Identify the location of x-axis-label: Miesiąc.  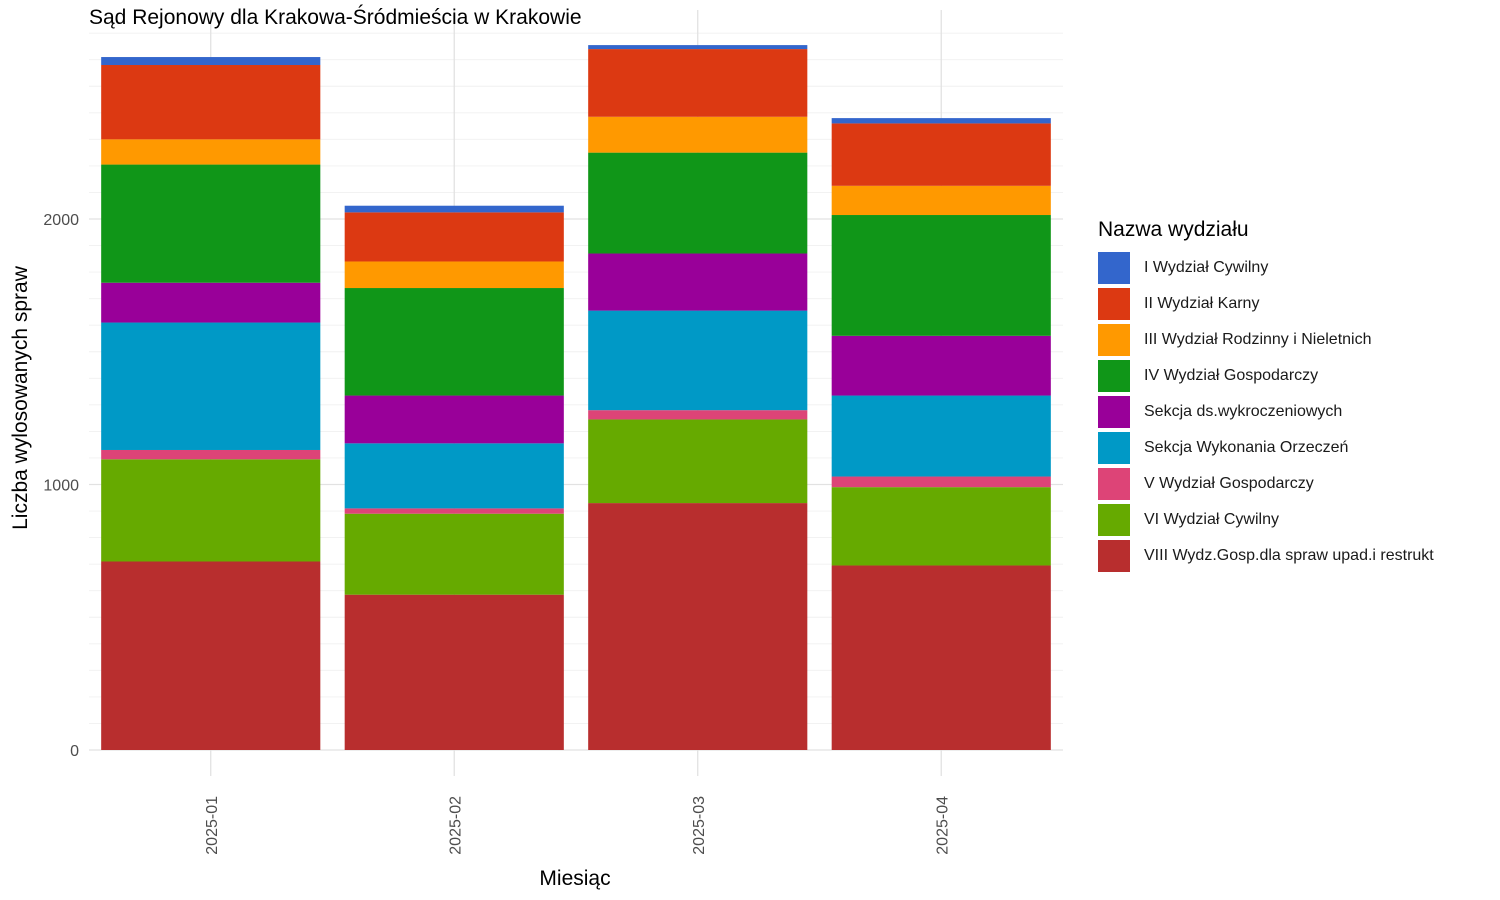
(574, 878).